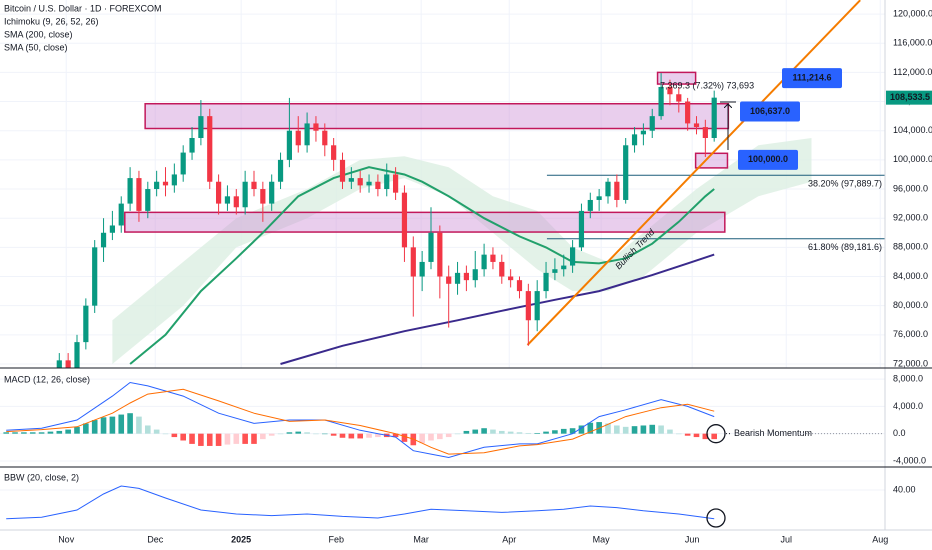  What do you see at coordinates (155, 539) in the screenshot?
I see `x-tick-label: Dec` at bounding box center [155, 539].